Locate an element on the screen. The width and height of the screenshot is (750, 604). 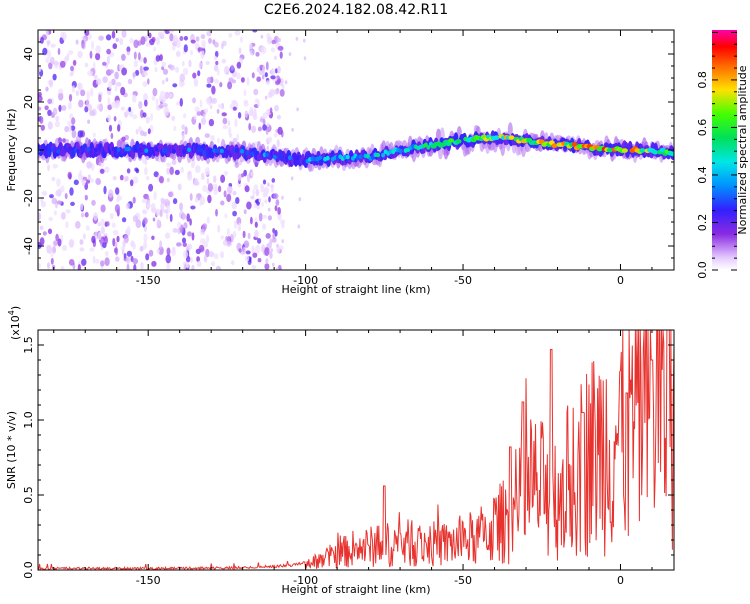
x-tick-label: -50 is located at coordinates (463, 280).